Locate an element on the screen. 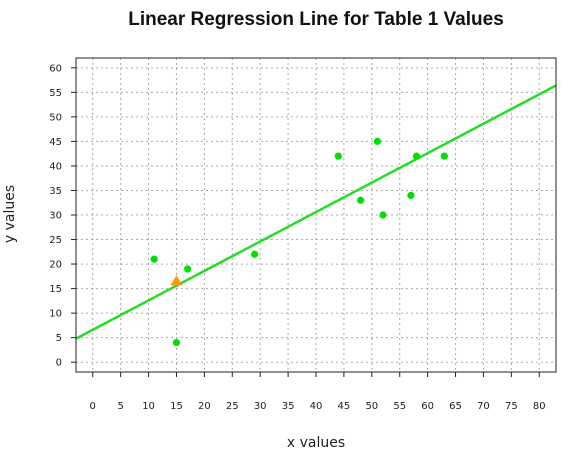 This screenshot has width=567, height=460. y-tick-label: 40 is located at coordinates (55, 166).